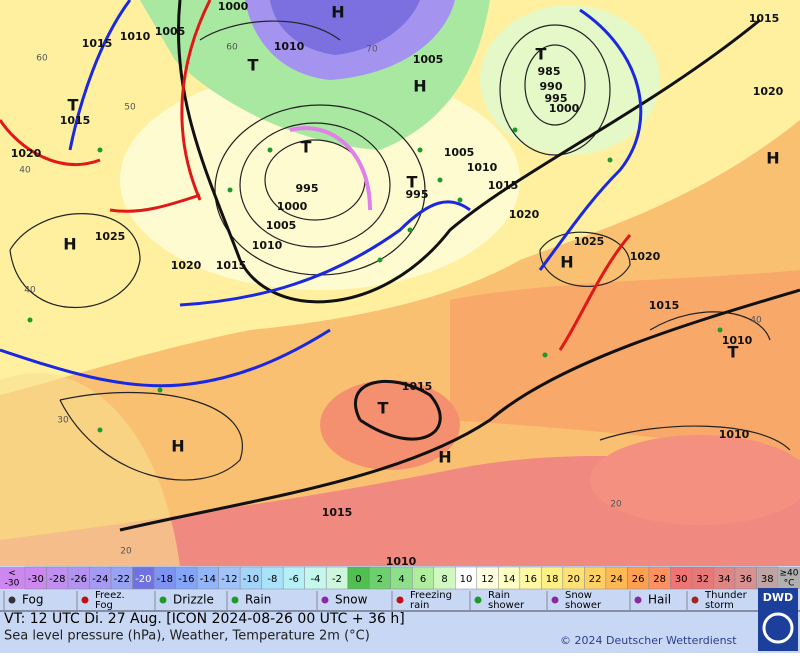 The width and height of the screenshot is (800, 657). What do you see at coordinates (12, 584) in the screenshot?
I see `scale-low-label: -30` at bounding box center [12, 584].